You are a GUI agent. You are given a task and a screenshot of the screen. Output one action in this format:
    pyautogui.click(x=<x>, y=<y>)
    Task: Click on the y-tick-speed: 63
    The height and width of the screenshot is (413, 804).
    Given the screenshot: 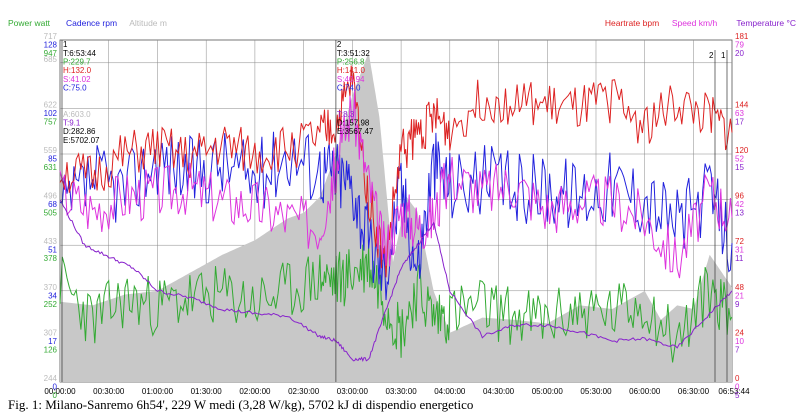 What is the action you would take?
    pyautogui.click(x=739, y=113)
    